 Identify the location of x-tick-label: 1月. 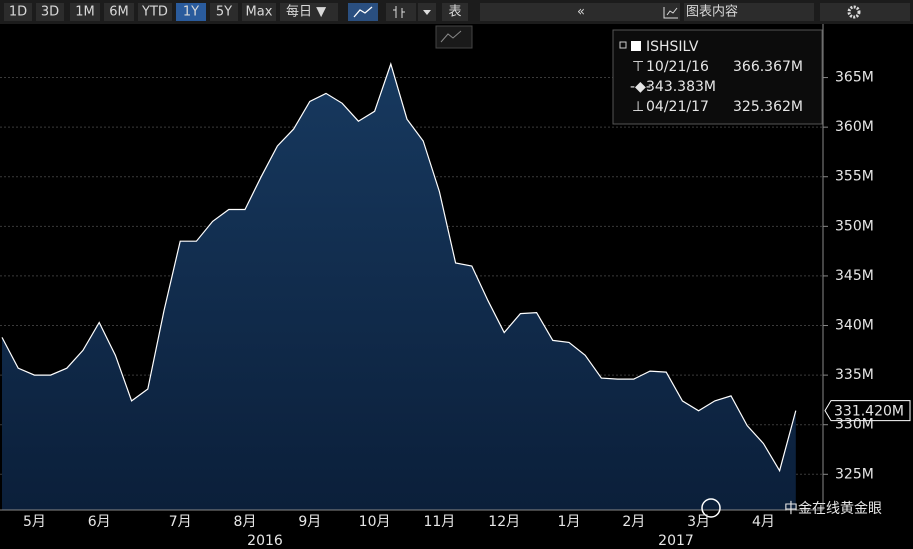
(569, 522).